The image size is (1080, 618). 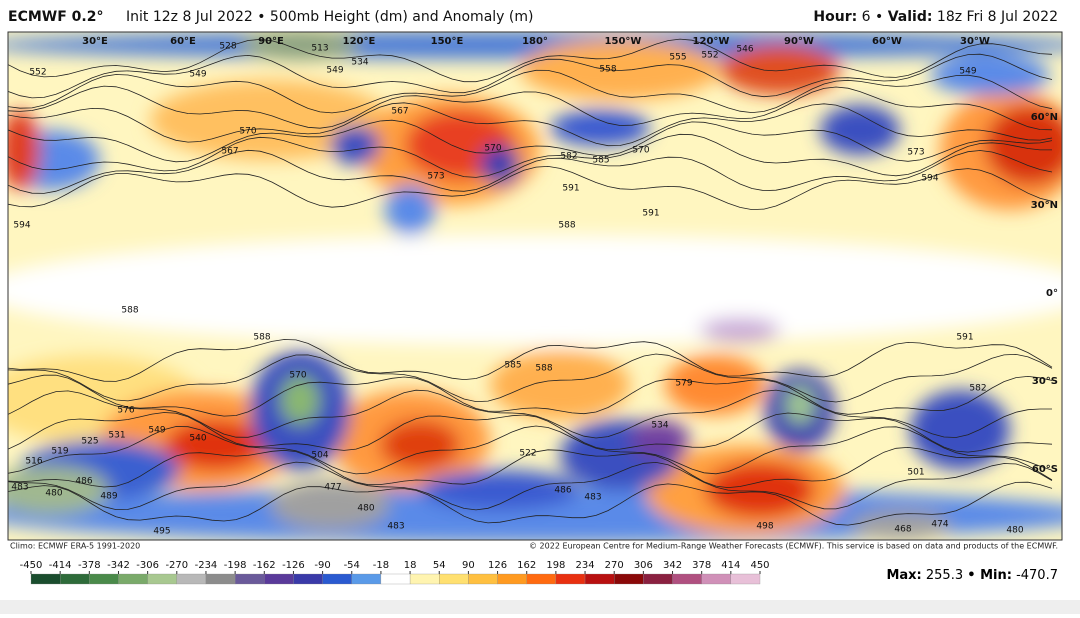 I want to click on longitude-label: 90°W, so click(x=799, y=41).